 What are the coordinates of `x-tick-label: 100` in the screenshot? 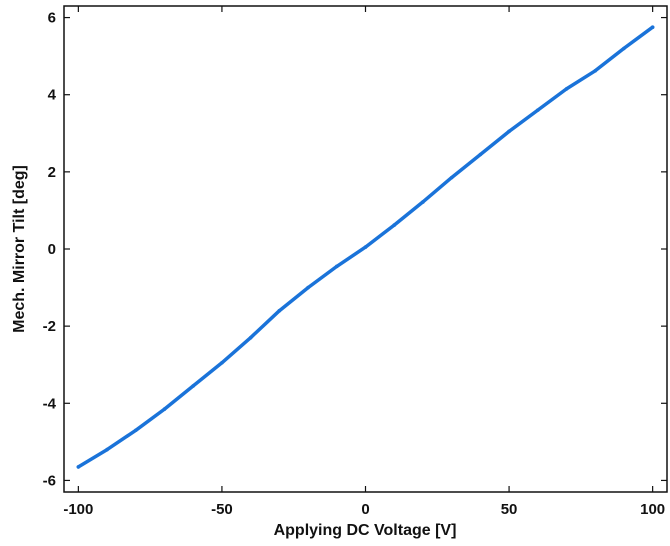 It's located at (652, 509).